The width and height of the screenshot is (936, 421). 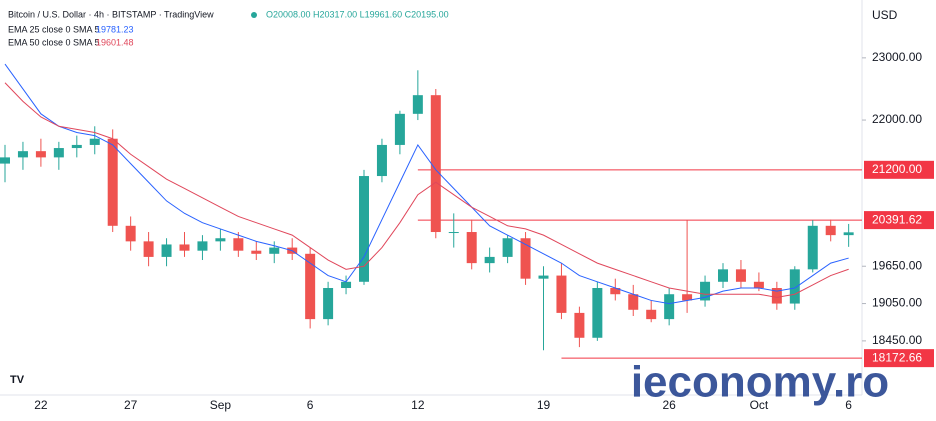 What do you see at coordinates (221, 405) in the screenshot?
I see `x-tick-label: Sep` at bounding box center [221, 405].